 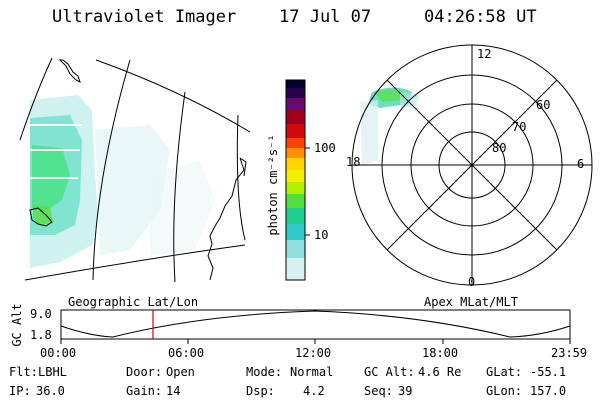 What do you see at coordinates (569, 353) in the screenshot?
I see `alt-xtick-2359: 23:59` at bounding box center [569, 353].